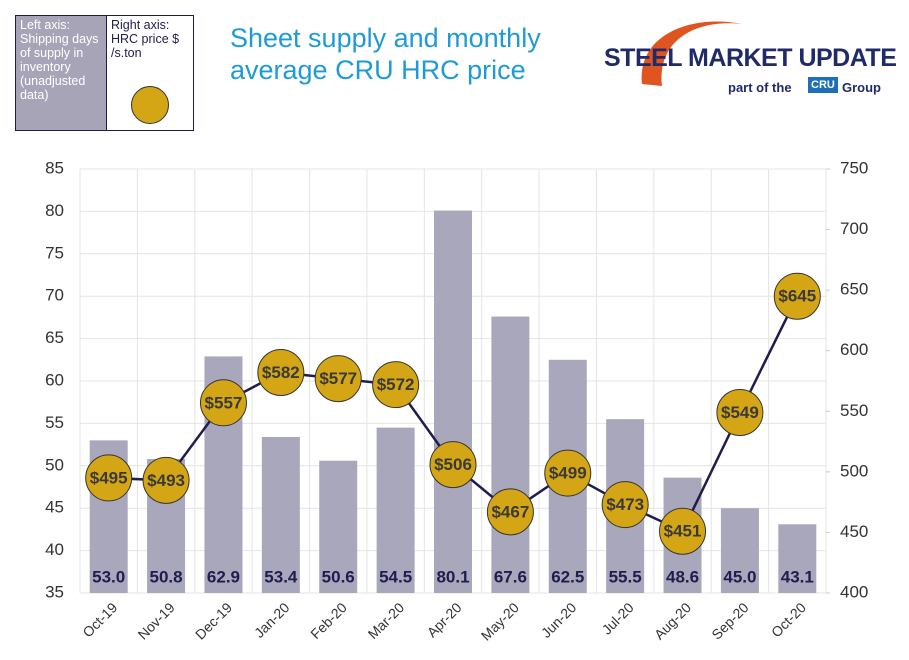 The image size is (909, 660). I want to click on logo-brand: STEEL MARKET UPDATE, so click(750, 58).